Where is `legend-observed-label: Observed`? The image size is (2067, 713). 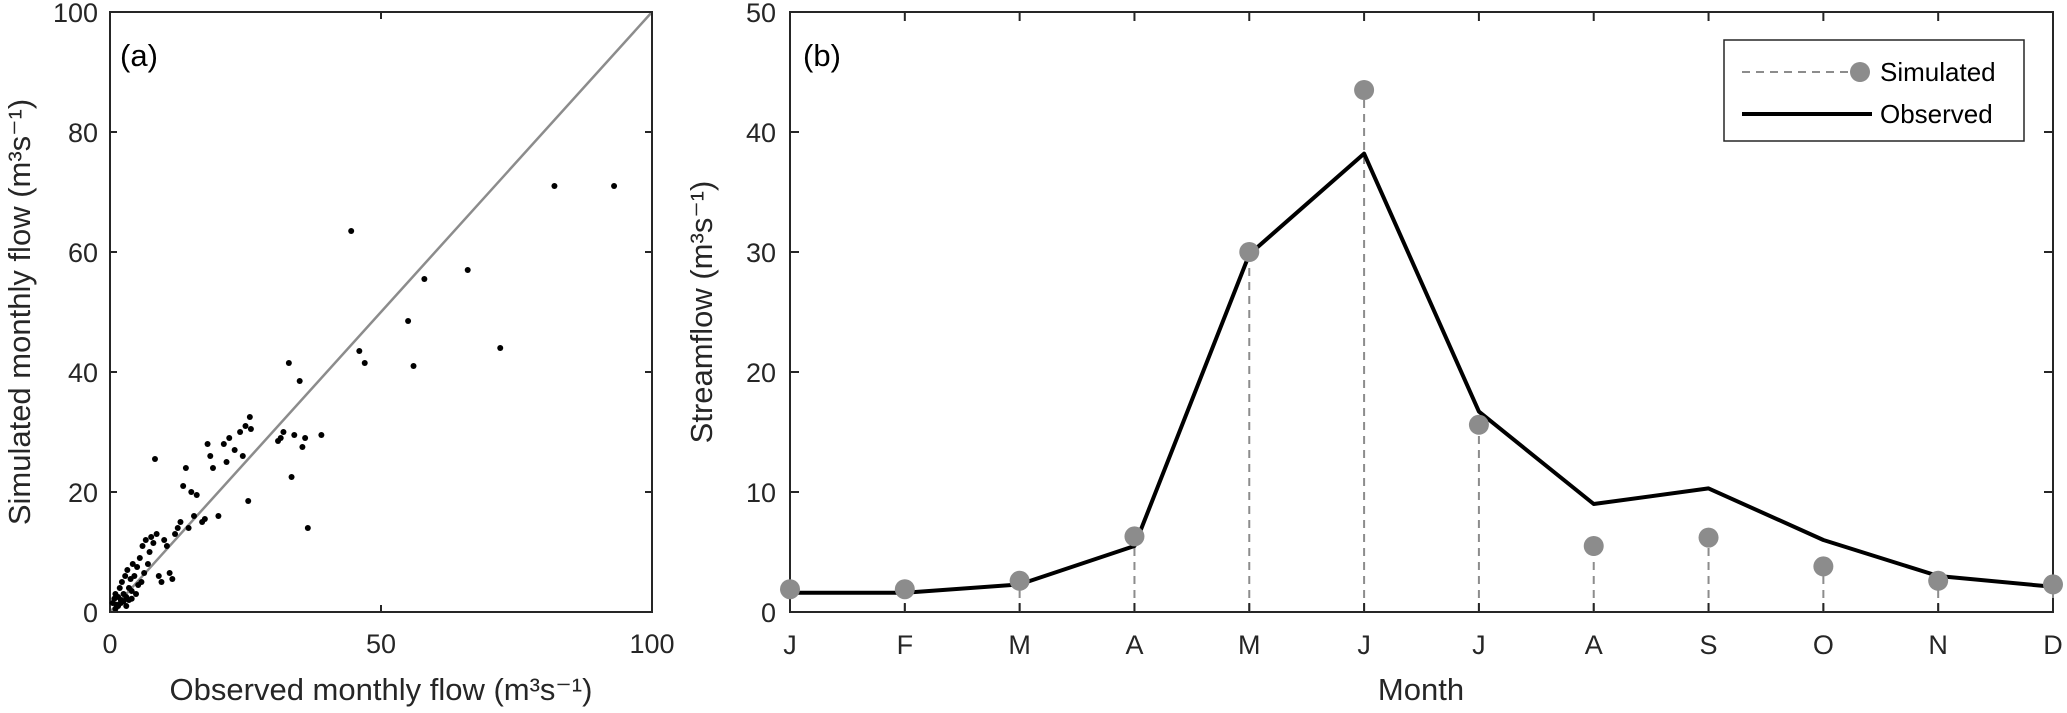 legend-observed-label: Observed is located at coordinates (1936, 114).